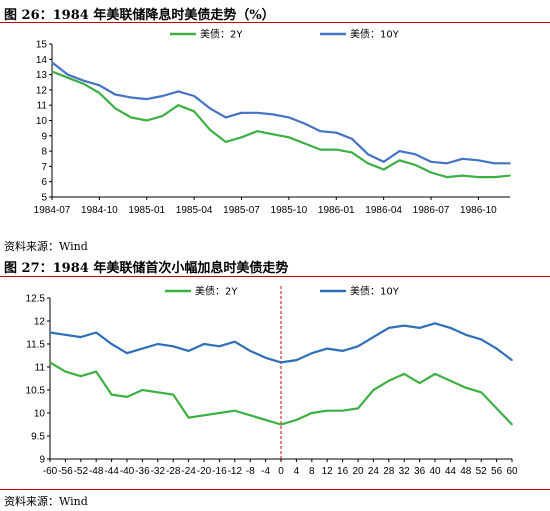 The image size is (550, 511). Describe the element at coordinates (99, 210) in the screenshot. I see `x-tick-label: 1984-10` at that location.